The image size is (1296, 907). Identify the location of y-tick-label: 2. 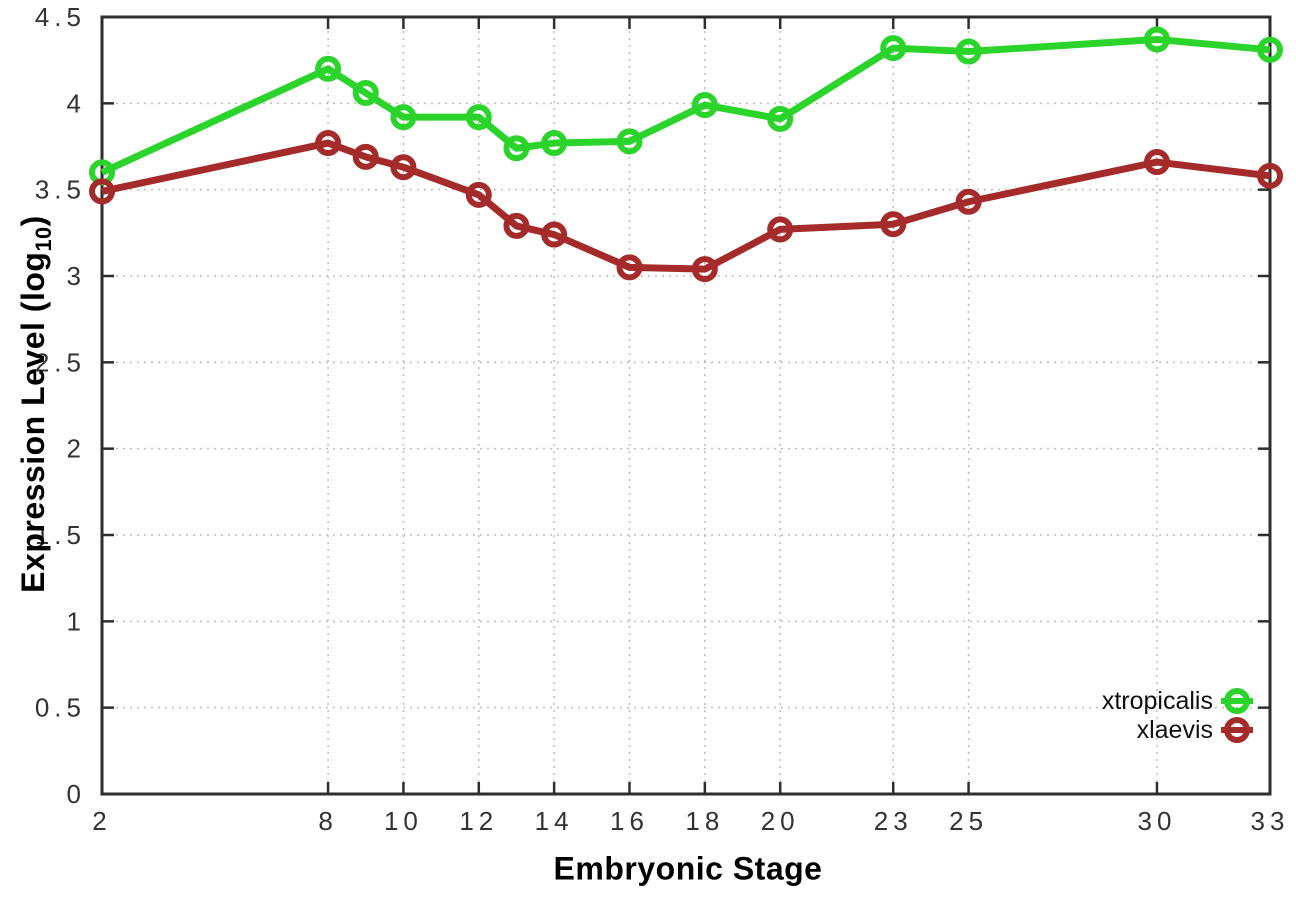
(76, 449).